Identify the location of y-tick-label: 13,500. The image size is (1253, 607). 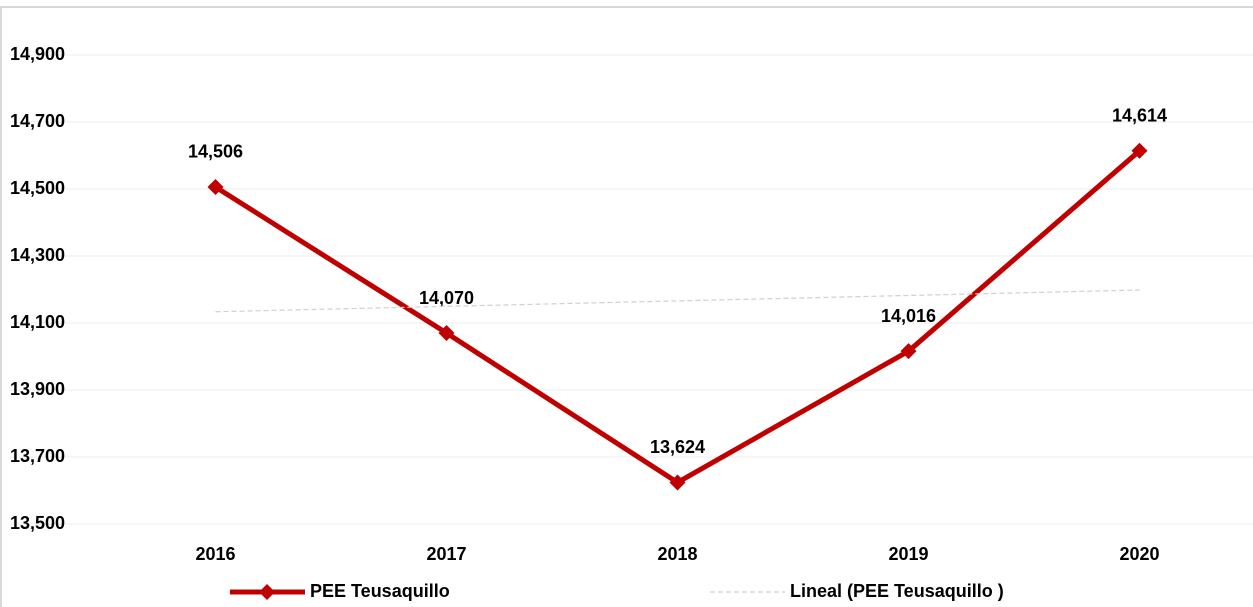
(37, 523).